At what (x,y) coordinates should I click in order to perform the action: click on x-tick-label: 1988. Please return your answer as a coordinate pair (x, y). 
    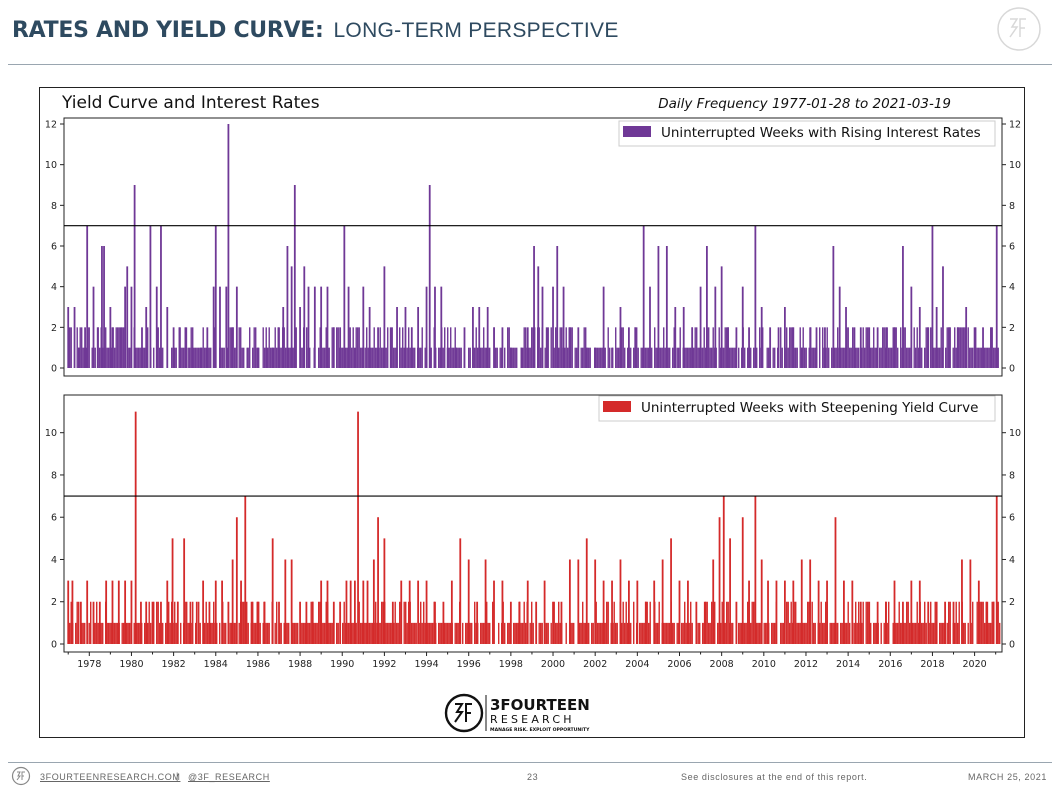
    Looking at the image, I should click on (300, 664).